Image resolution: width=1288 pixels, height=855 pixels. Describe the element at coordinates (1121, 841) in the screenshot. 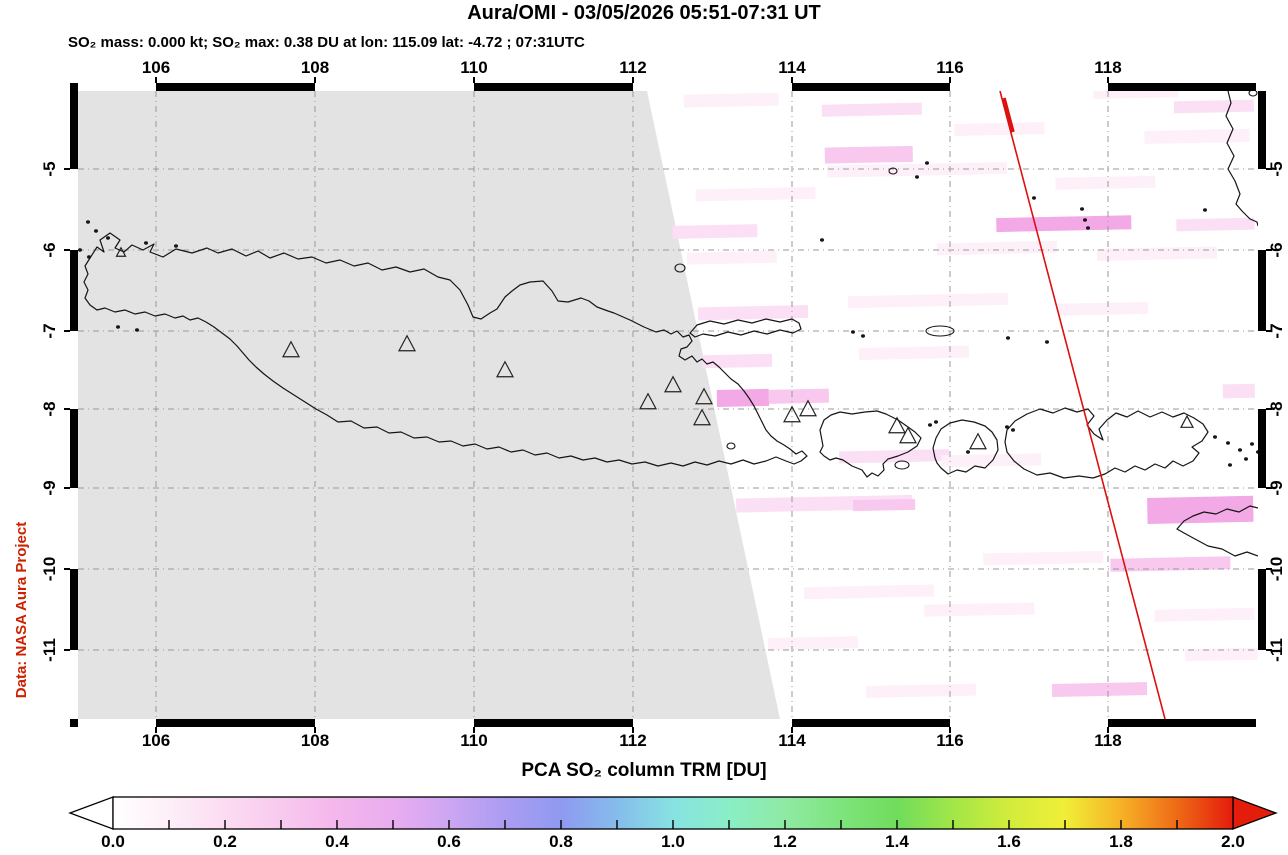

I see `colorbar-tick-label: 1.8` at that location.